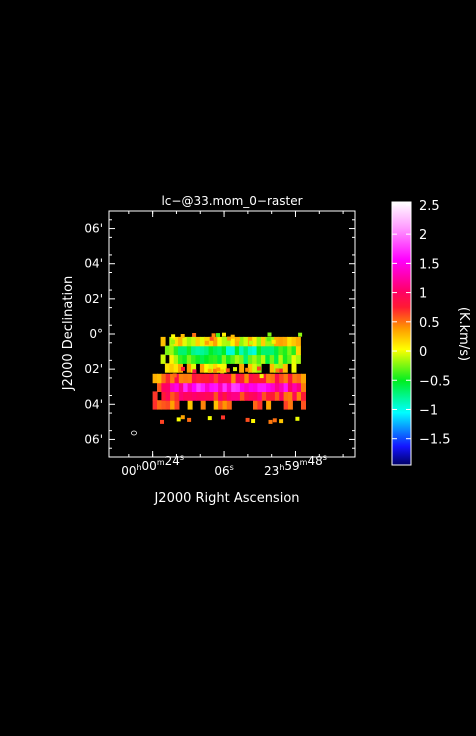 The height and width of the screenshot is (736, 476). Describe the element at coordinates (429, 206) in the screenshot. I see `colorbar-tick-label: 2.5` at that location.